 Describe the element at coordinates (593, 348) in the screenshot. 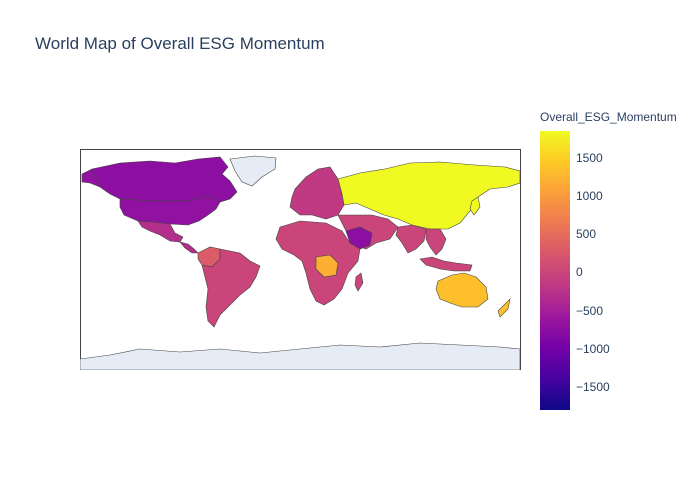

I see `colorbar-tick-label: −1000` at that location.